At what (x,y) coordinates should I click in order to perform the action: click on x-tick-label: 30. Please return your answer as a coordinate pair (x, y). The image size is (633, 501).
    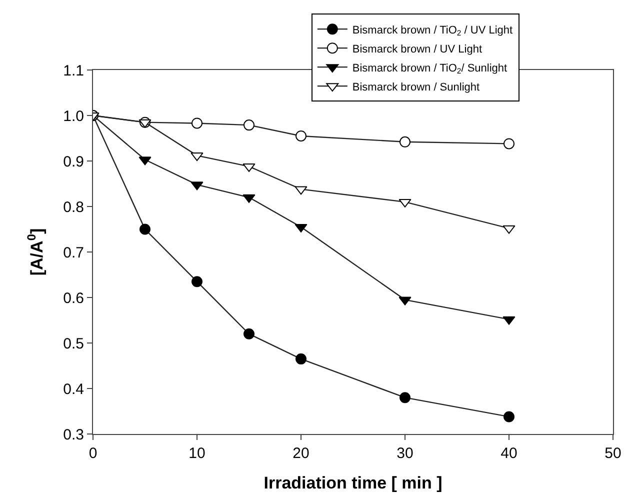
    Looking at the image, I should click on (405, 453).